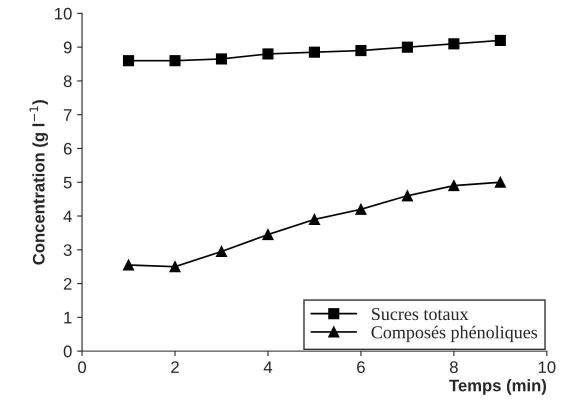 This screenshot has height=418, width=562. Describe the element at coordinates (454, 367) in the screenshot. I see `x-tick-label: 8` at that location.